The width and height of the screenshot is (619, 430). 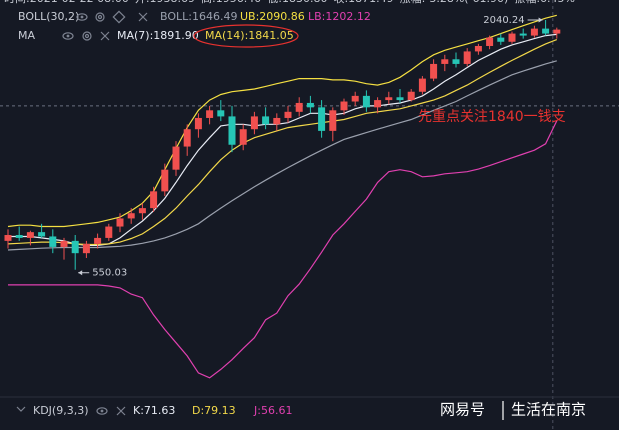 I want to click on header-field: 高:1956.40, so click(x=231, y=2).